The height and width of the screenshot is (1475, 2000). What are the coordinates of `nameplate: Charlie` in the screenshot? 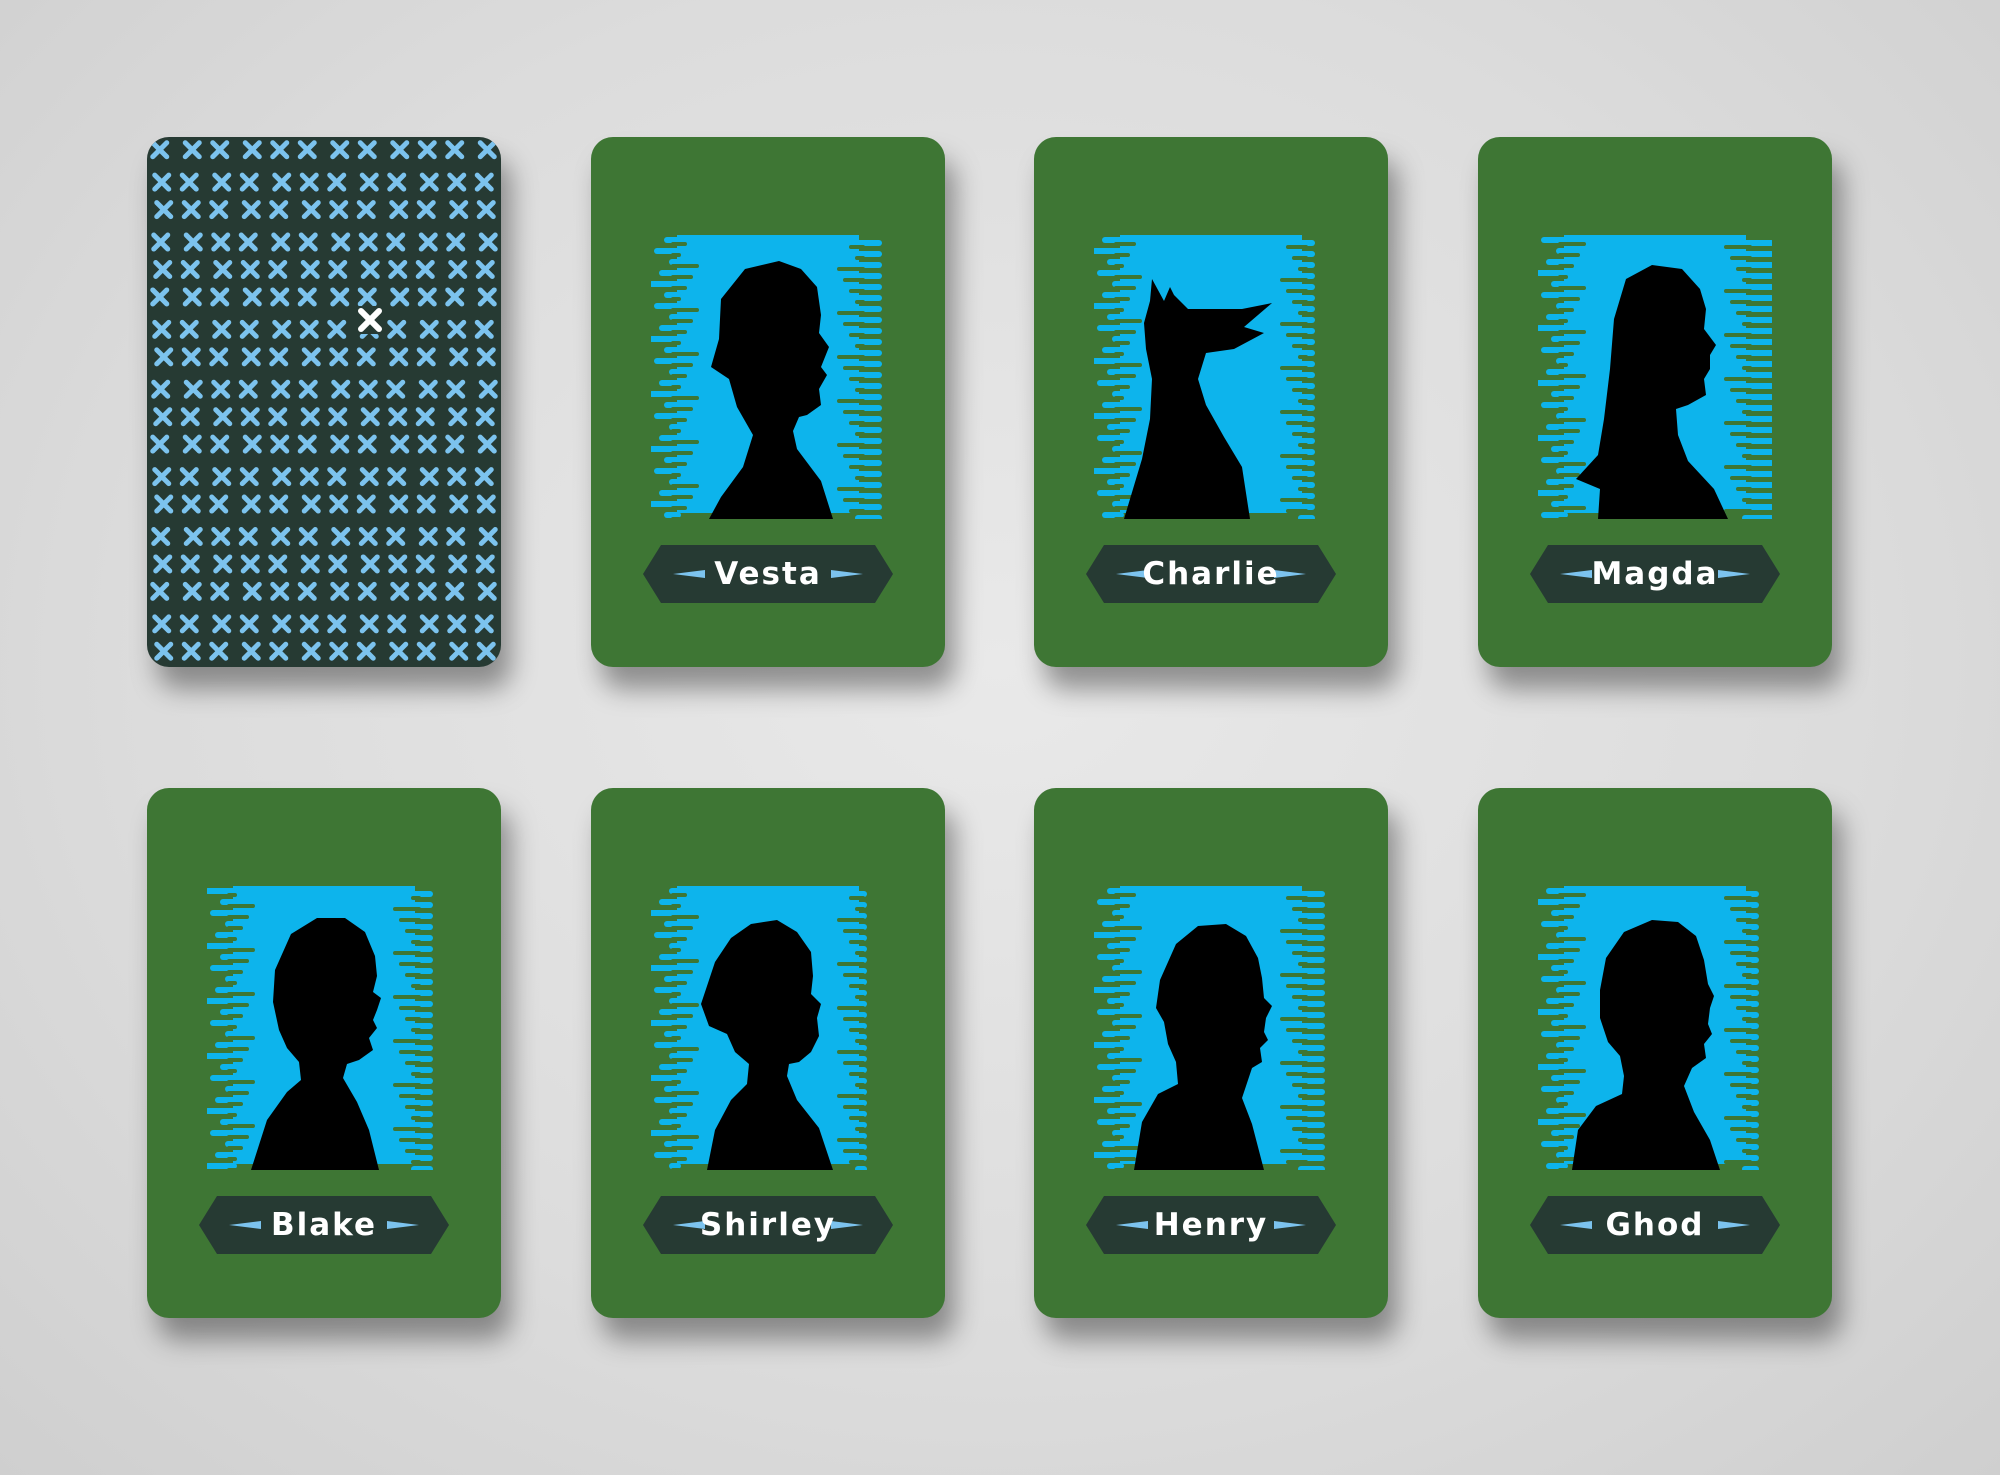 It's located at (1211, 574).